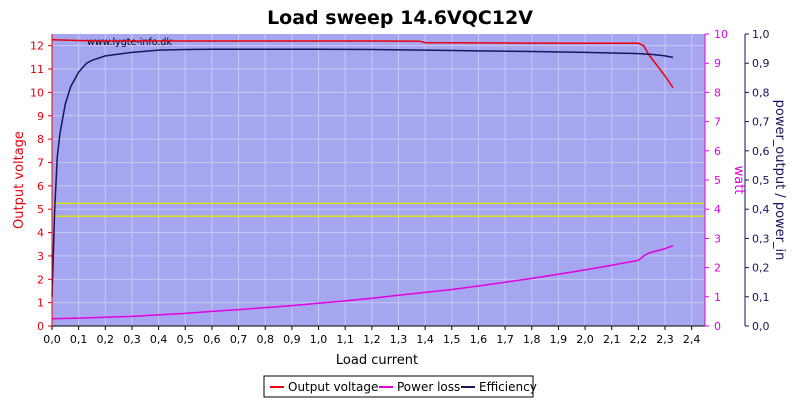 This screenshot has width=800, height=400. Describe the element at coordinates (761, 268) in the screenshot. I see `ratio-tick-label: 0,2` at that location.